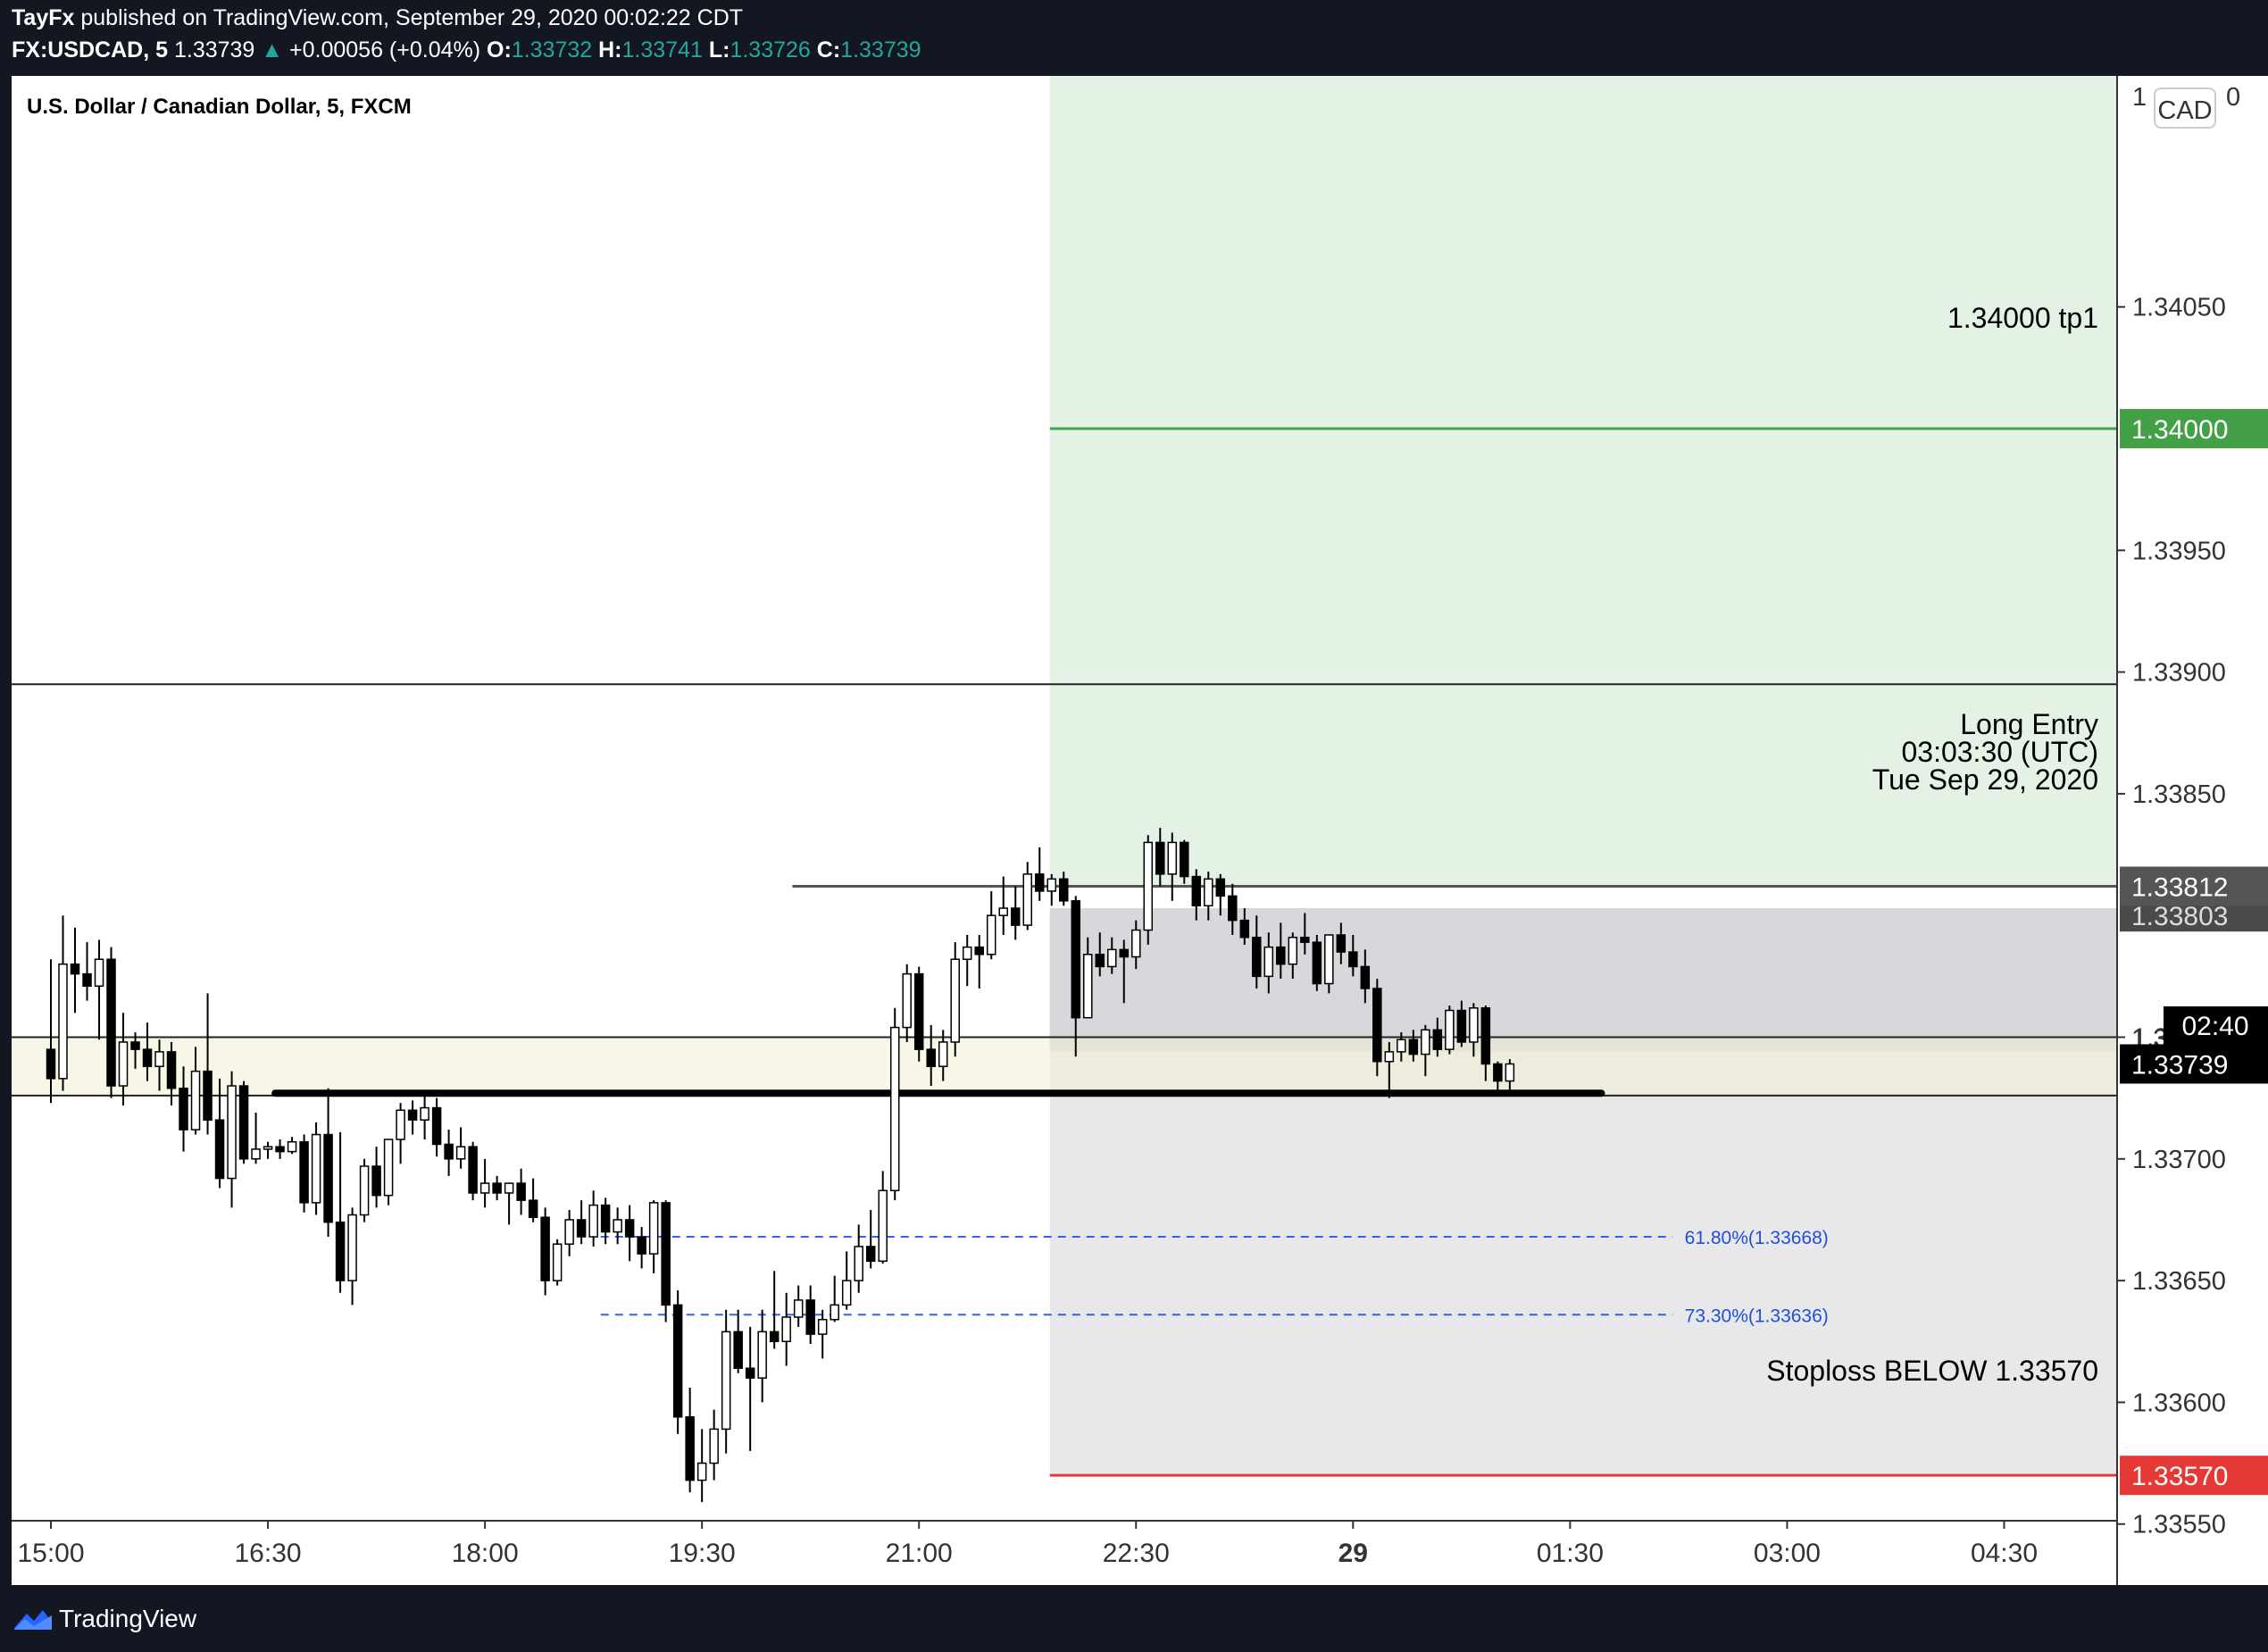 The width and height of the screenshot is (2268, 1652). Describe the element at coordinates (2179, 551) in the screenshot. I see `price-tick-label: 1.33950` at that location.